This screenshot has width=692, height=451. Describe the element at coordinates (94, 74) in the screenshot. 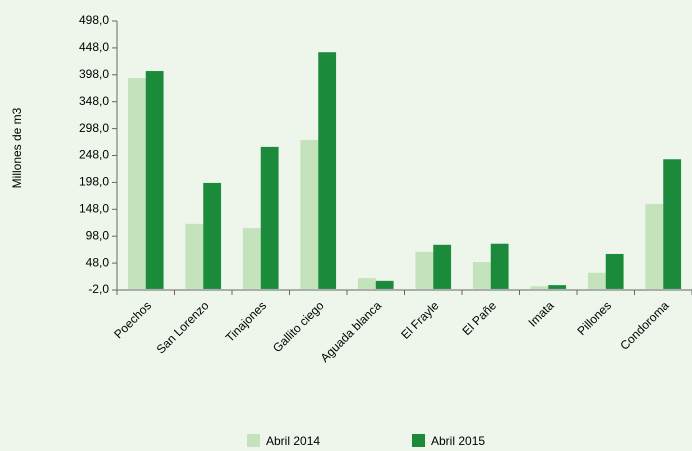

I see `y-tick-label: 398,0` at that location.